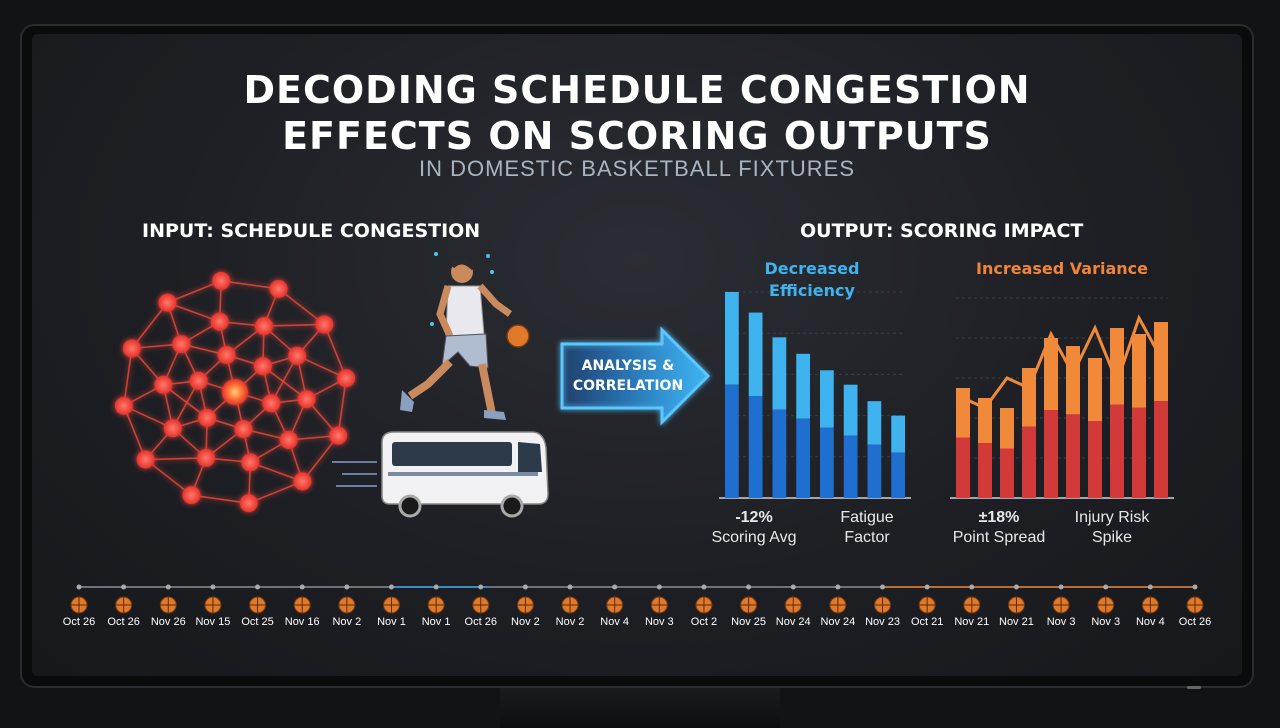 This screenshot has height=728, width=1280. I want to click on injury-risk-line-1: Injury Risk, so click(1112, 517).